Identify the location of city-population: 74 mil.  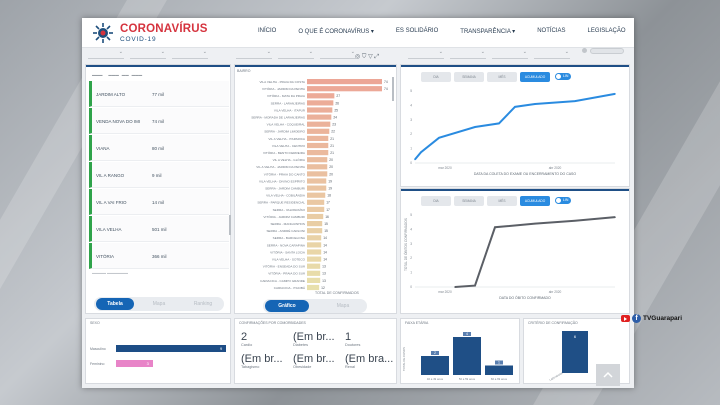
(158, 121).